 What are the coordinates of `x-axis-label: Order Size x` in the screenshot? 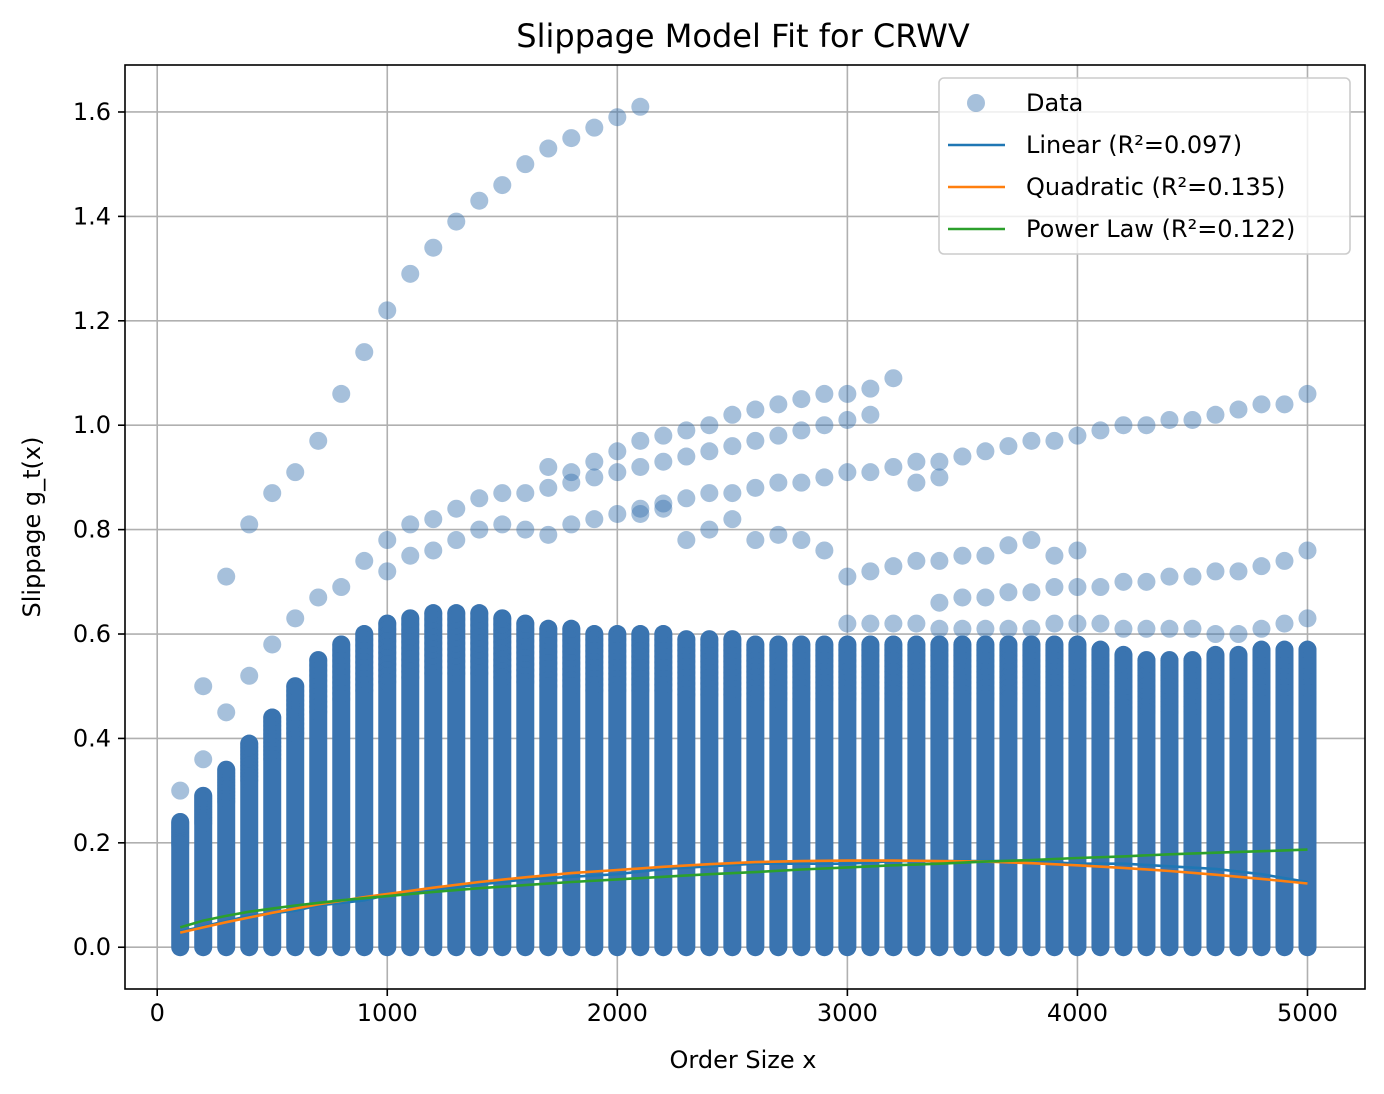 It's located at (743, 1060).